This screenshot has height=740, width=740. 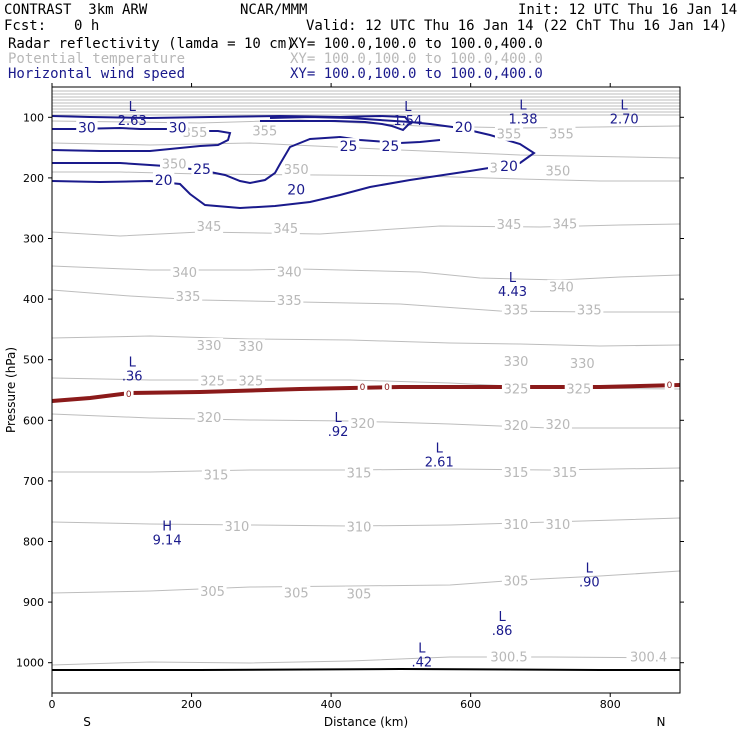 I want to click on surface-line, so click(x=366, y=669).